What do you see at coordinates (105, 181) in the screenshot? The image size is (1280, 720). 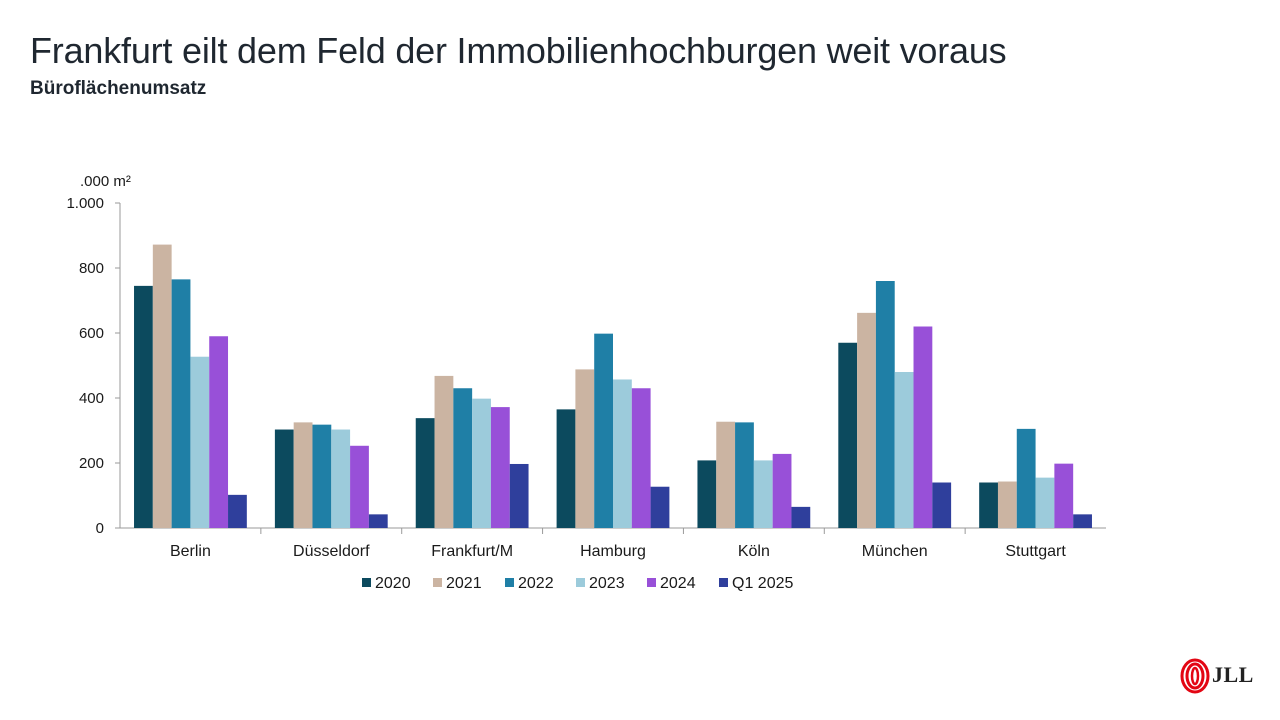 I see `y-axis-unit-label: .000 m²` at bounding box center [105, 181].